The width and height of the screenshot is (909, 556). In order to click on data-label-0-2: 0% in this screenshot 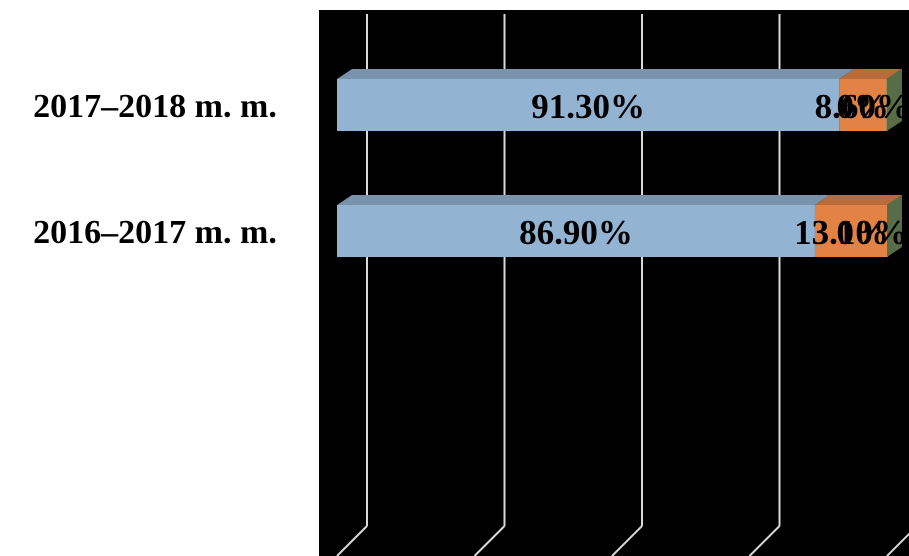, I will do `click(863, 106)`.